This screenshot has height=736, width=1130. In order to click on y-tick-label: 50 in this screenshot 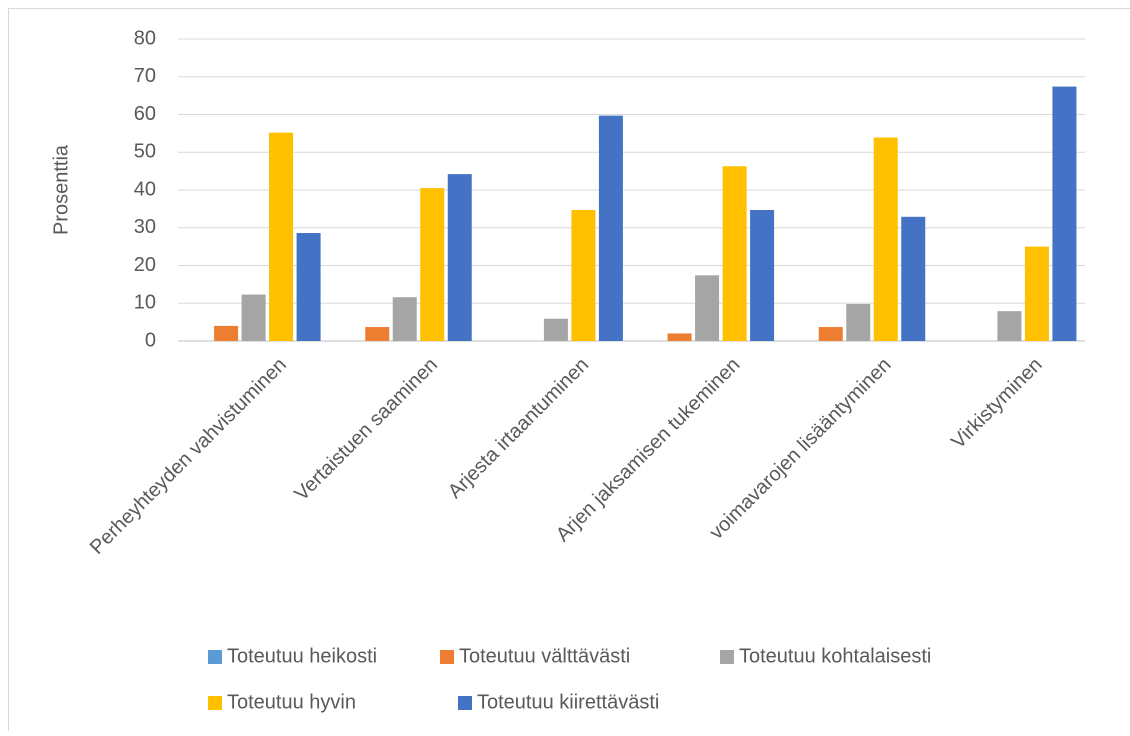, I will do `click(145, 152)`.